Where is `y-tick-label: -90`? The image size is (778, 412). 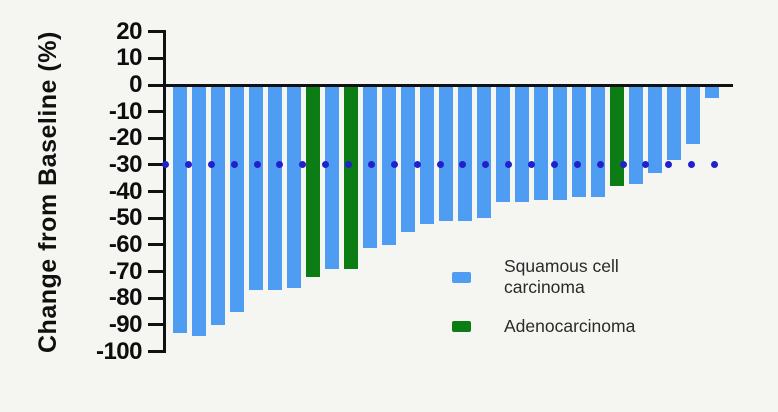 y-tick-label: -90 is located at coordinates (125, 324).